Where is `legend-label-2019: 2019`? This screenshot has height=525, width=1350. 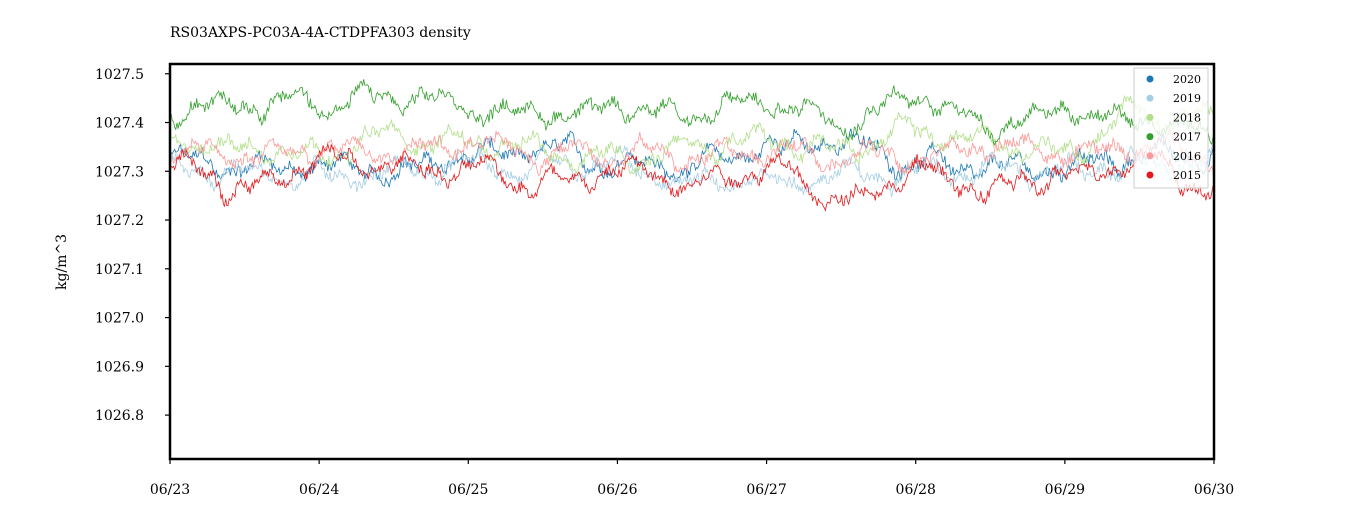
legend-label-2019: 2019 is located at coordinates (1187, 98).